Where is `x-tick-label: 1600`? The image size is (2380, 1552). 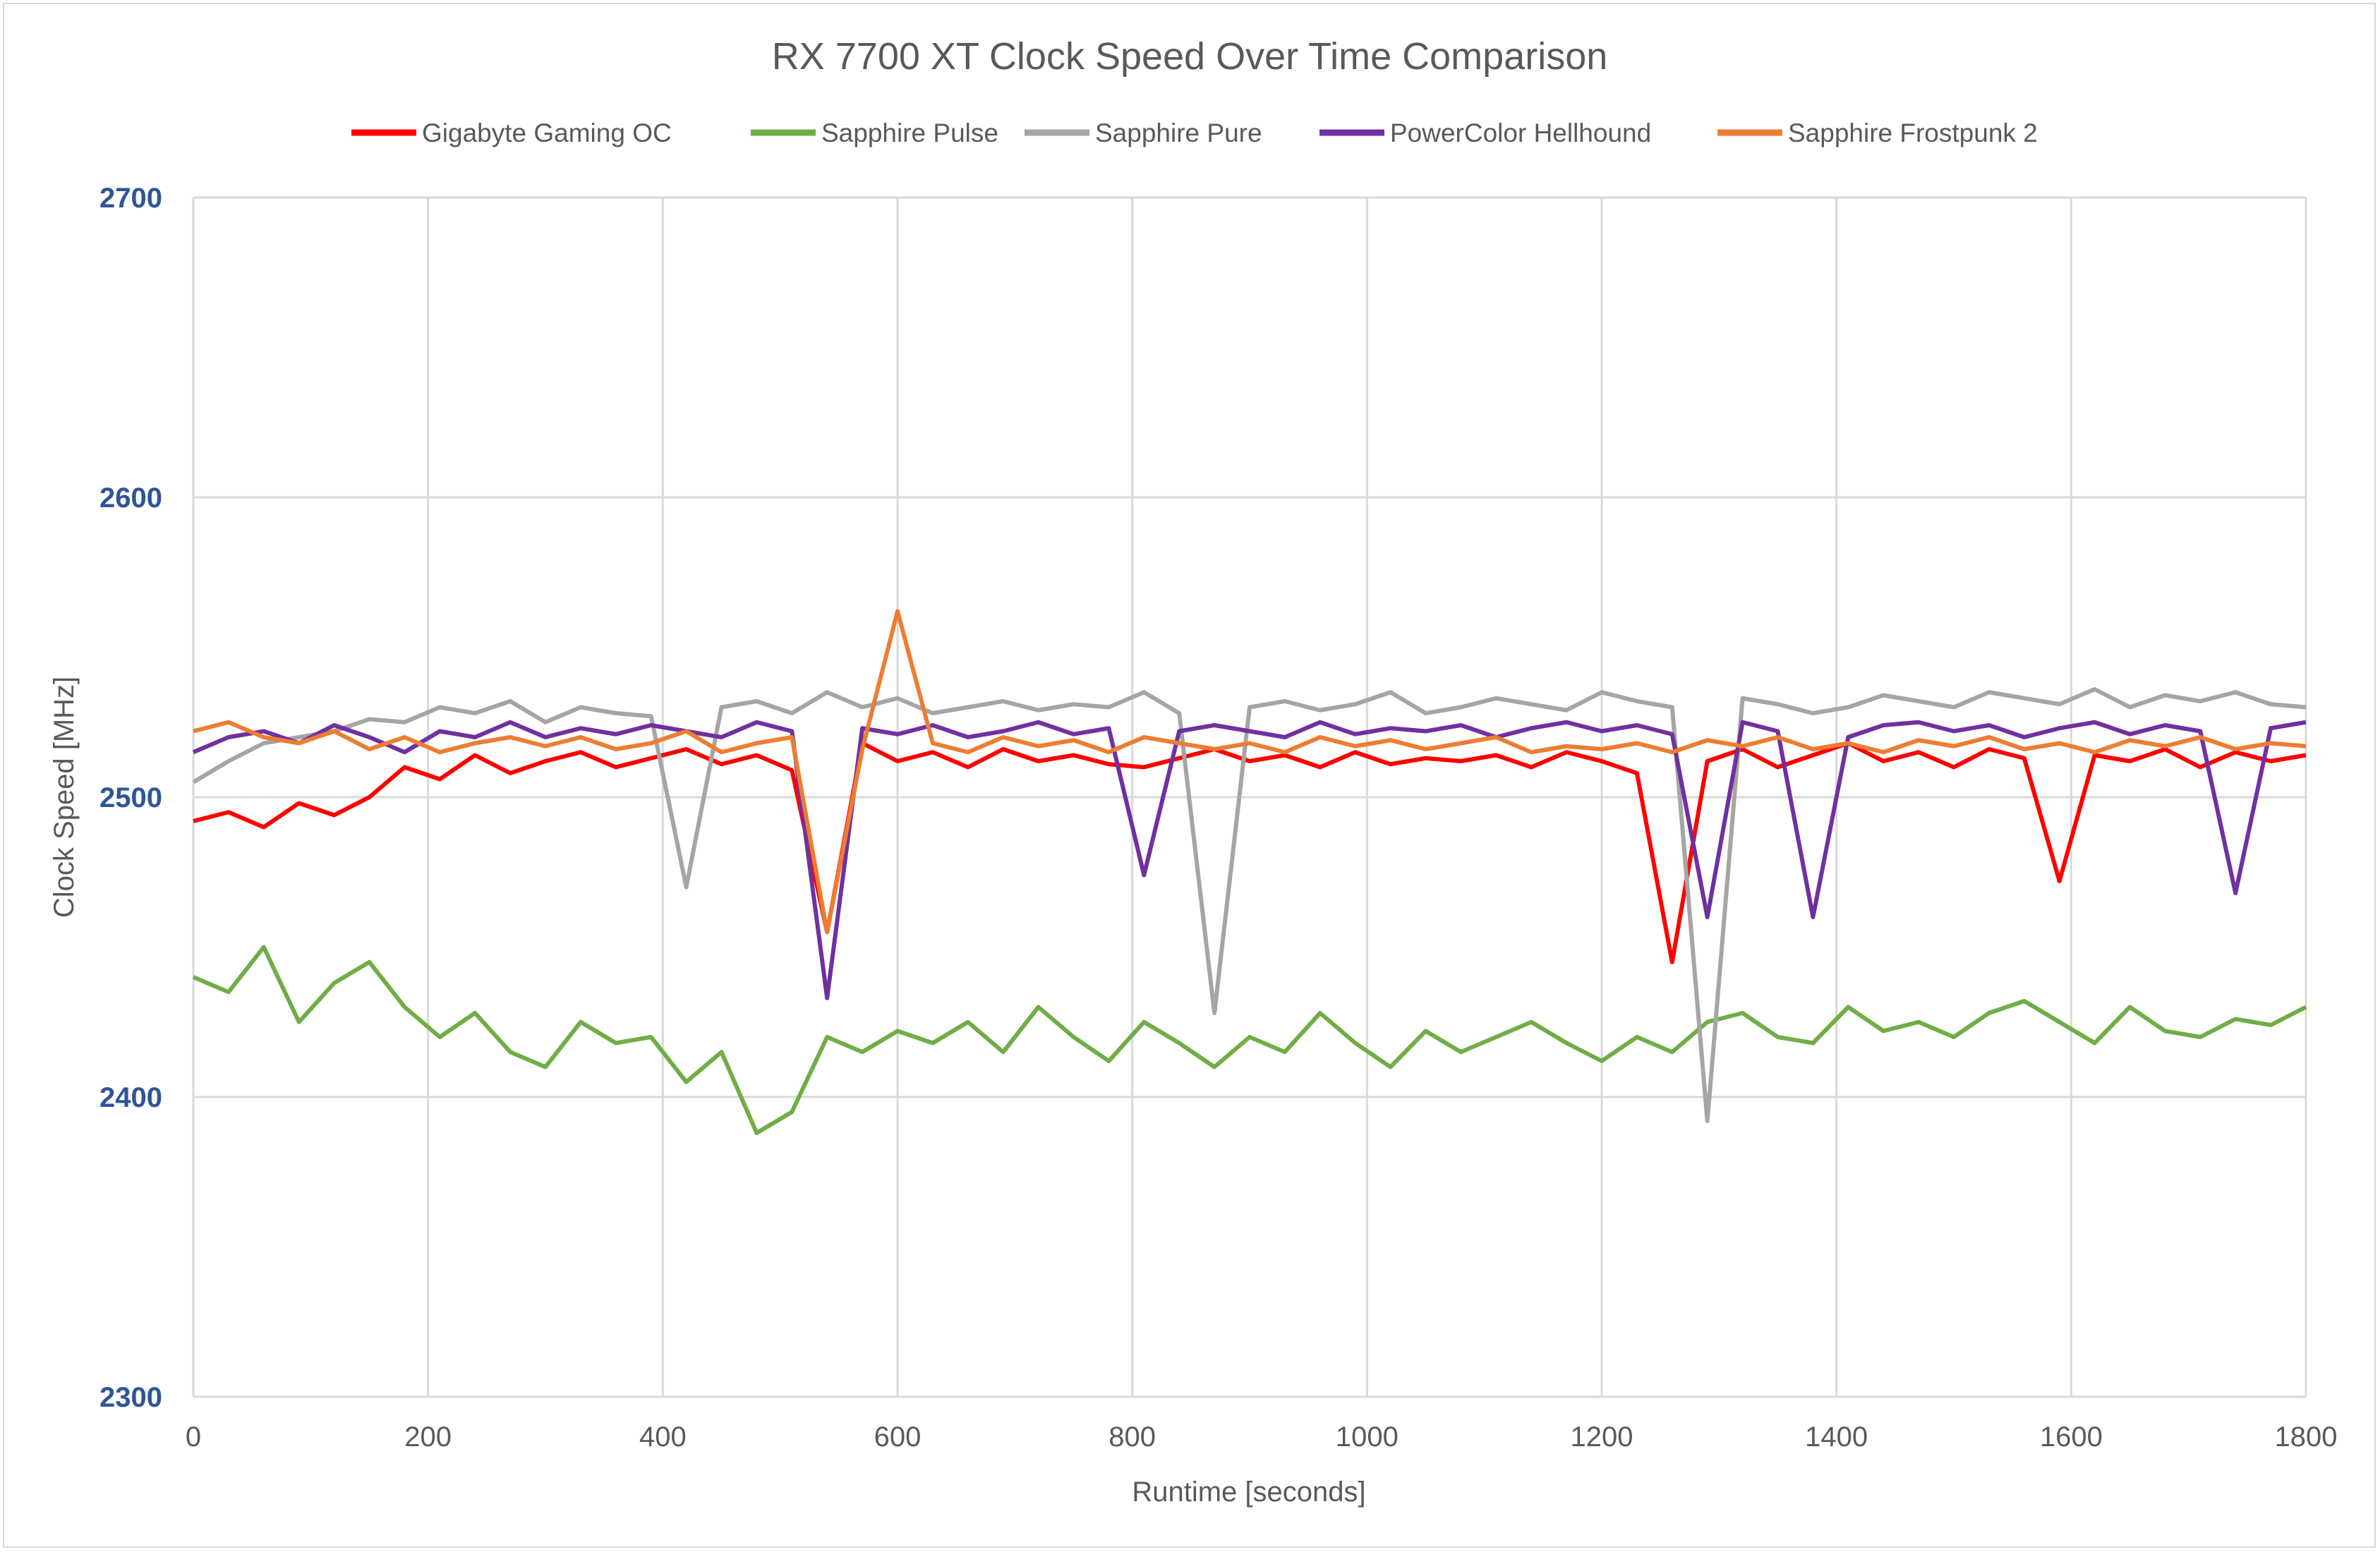 x-tick-label: 1600 is located at coordinates (2072, 1437).